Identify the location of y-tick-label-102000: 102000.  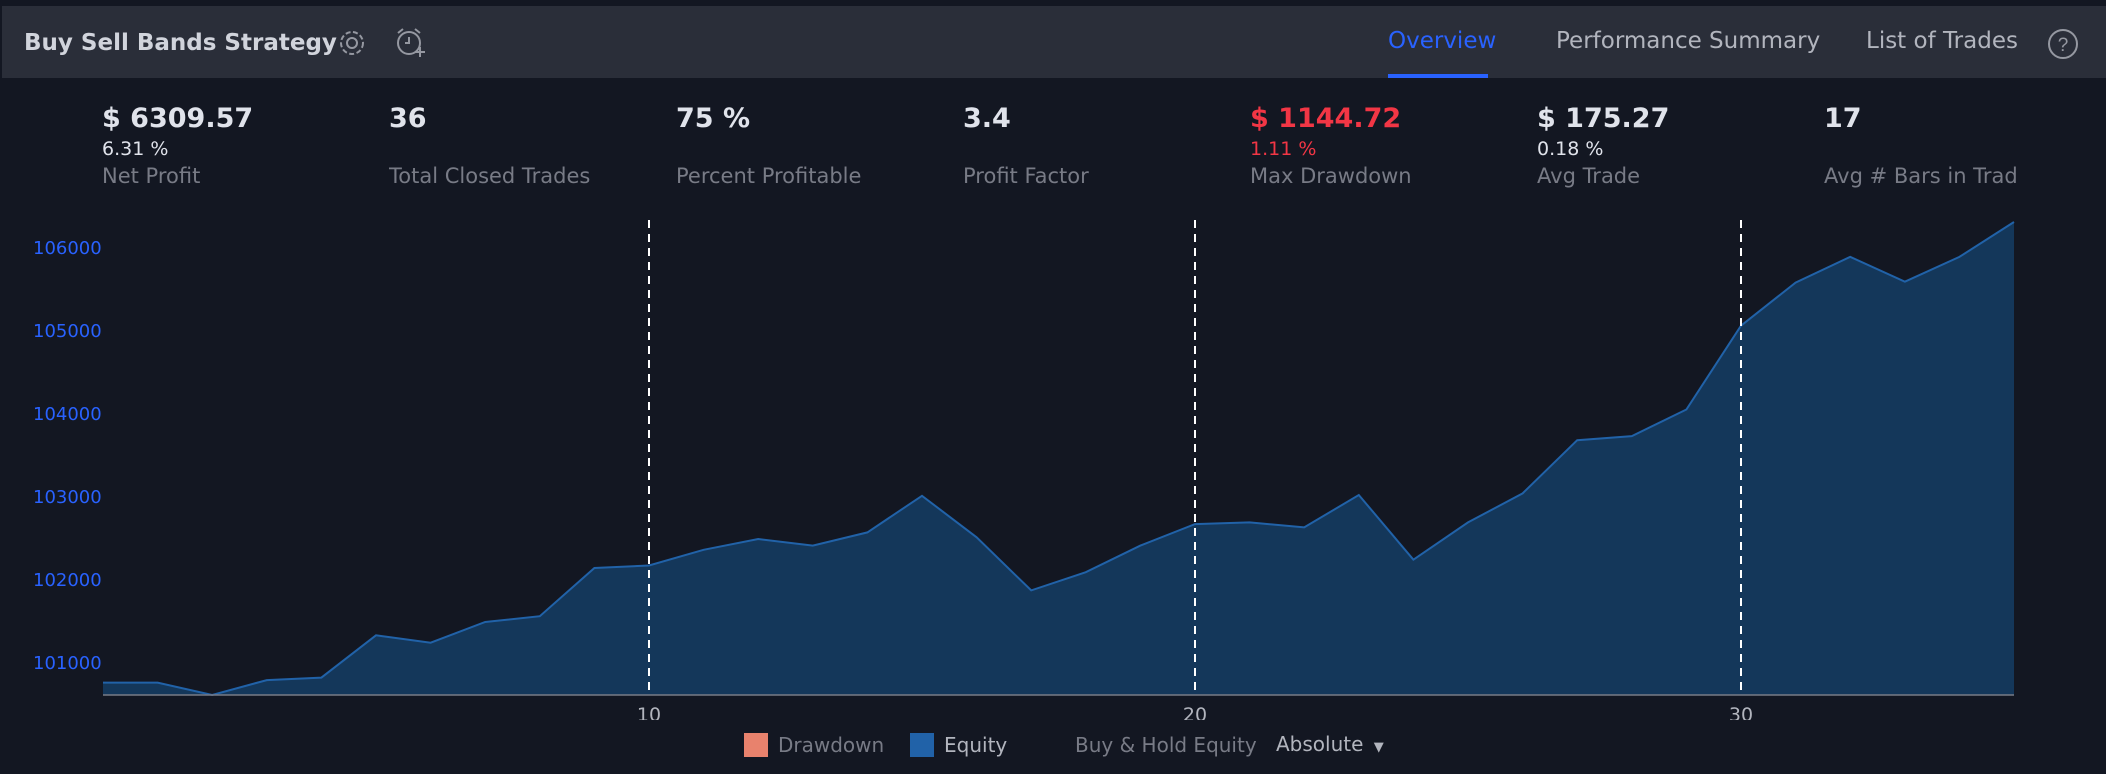
(67, 580).